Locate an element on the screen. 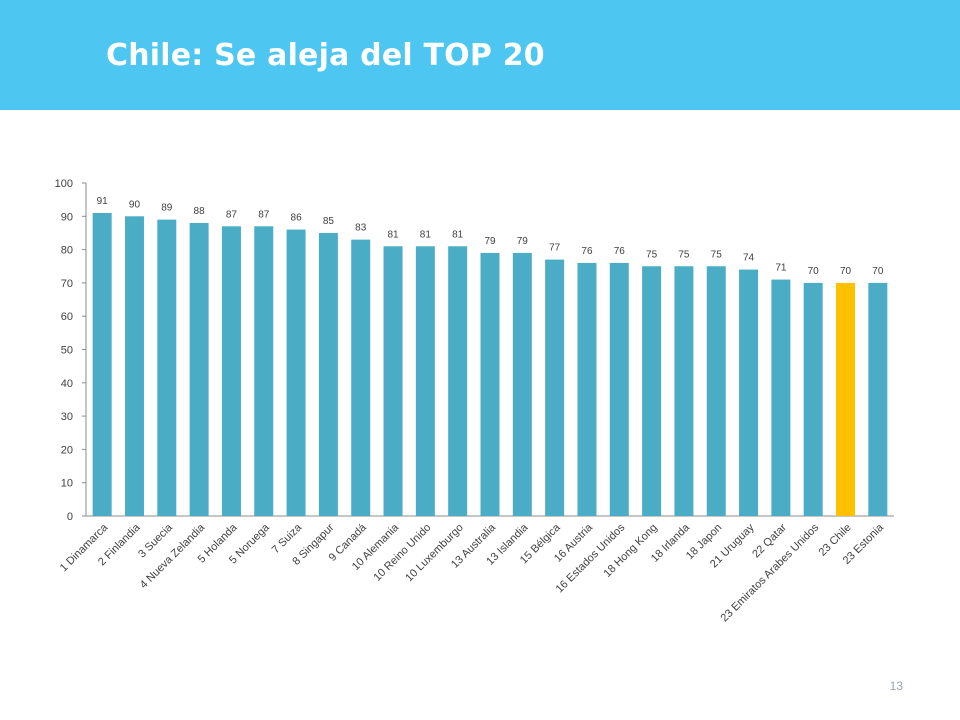  data-label: 74 is located at coordinates (749, 258).